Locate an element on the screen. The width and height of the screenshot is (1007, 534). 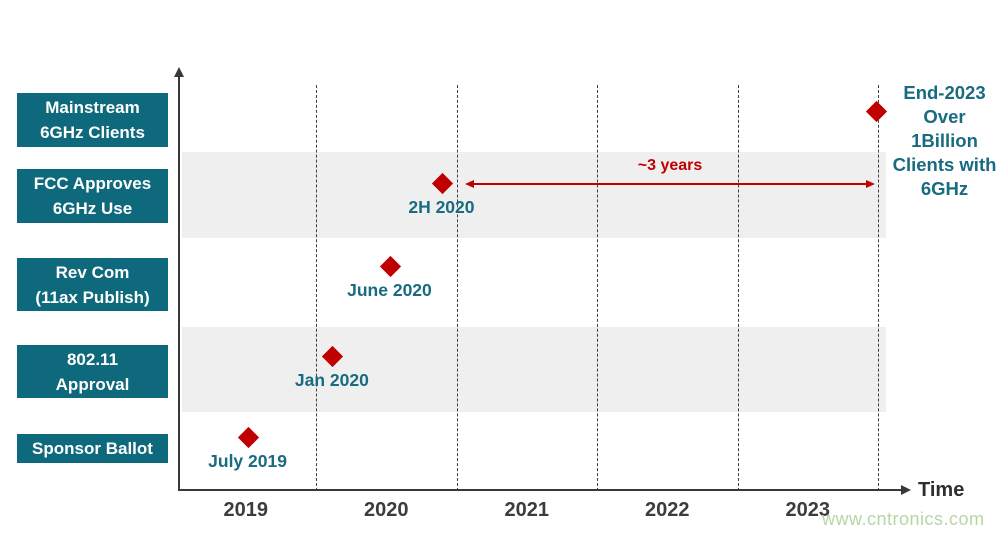
x-axis-arrowhead-icon is located at coordinates (906, 490).